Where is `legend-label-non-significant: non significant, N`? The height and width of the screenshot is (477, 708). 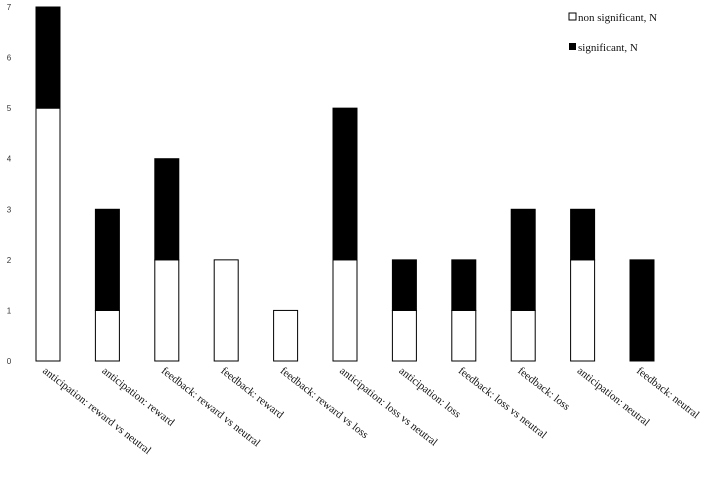 legend-label-non-significant: non significant, N is located at coordinates (617, 18).